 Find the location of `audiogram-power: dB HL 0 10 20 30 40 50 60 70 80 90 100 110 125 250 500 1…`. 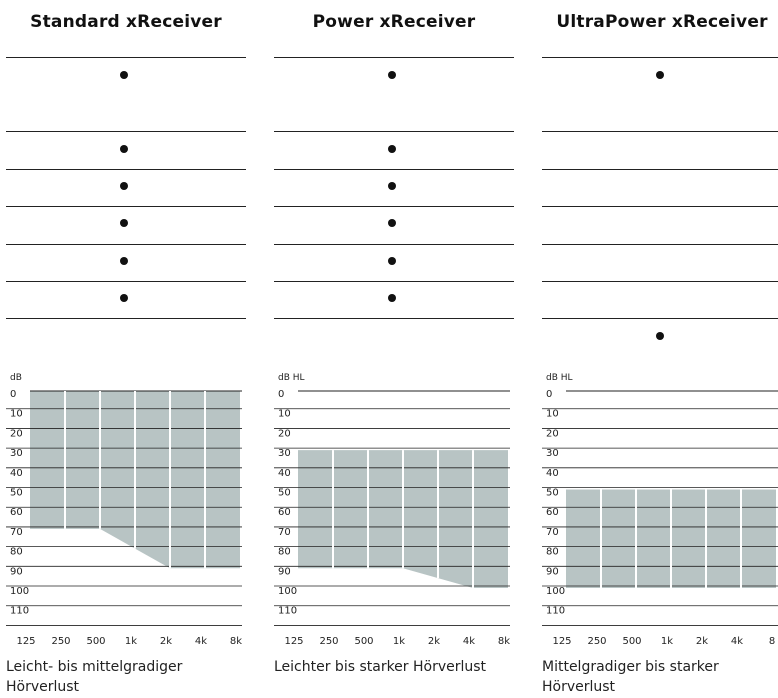

audiogram-power: dB HL 0 10 20 30 40 50 60 70 80 90 100 110 125 250 500 1… is located at coordinates (392, 510).